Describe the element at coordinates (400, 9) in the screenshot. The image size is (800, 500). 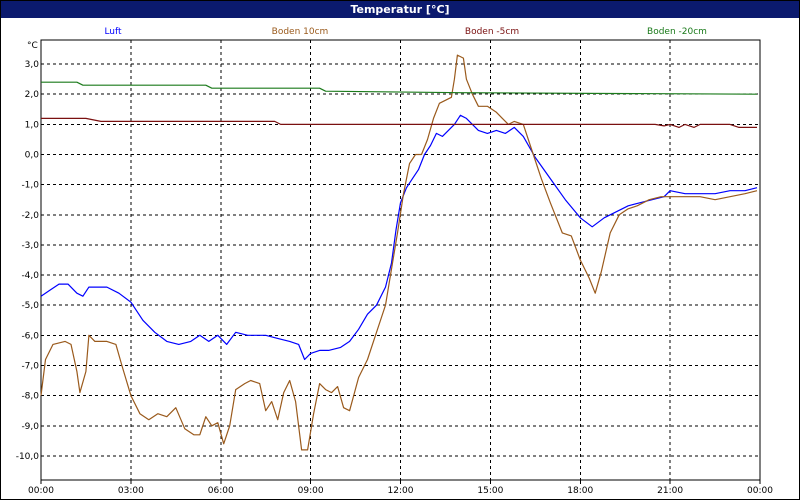
I see `chart-title: Temperatur [°C]` at that location.